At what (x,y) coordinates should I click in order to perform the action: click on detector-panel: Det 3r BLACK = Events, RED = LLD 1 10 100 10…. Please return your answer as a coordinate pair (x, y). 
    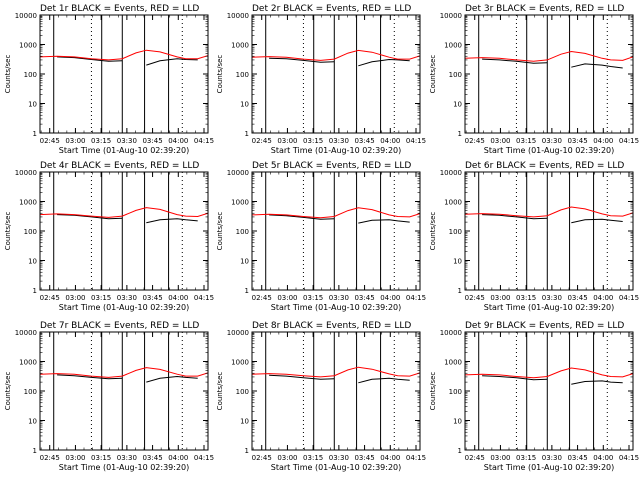
    Looking at the image, I should click on (534, 79).